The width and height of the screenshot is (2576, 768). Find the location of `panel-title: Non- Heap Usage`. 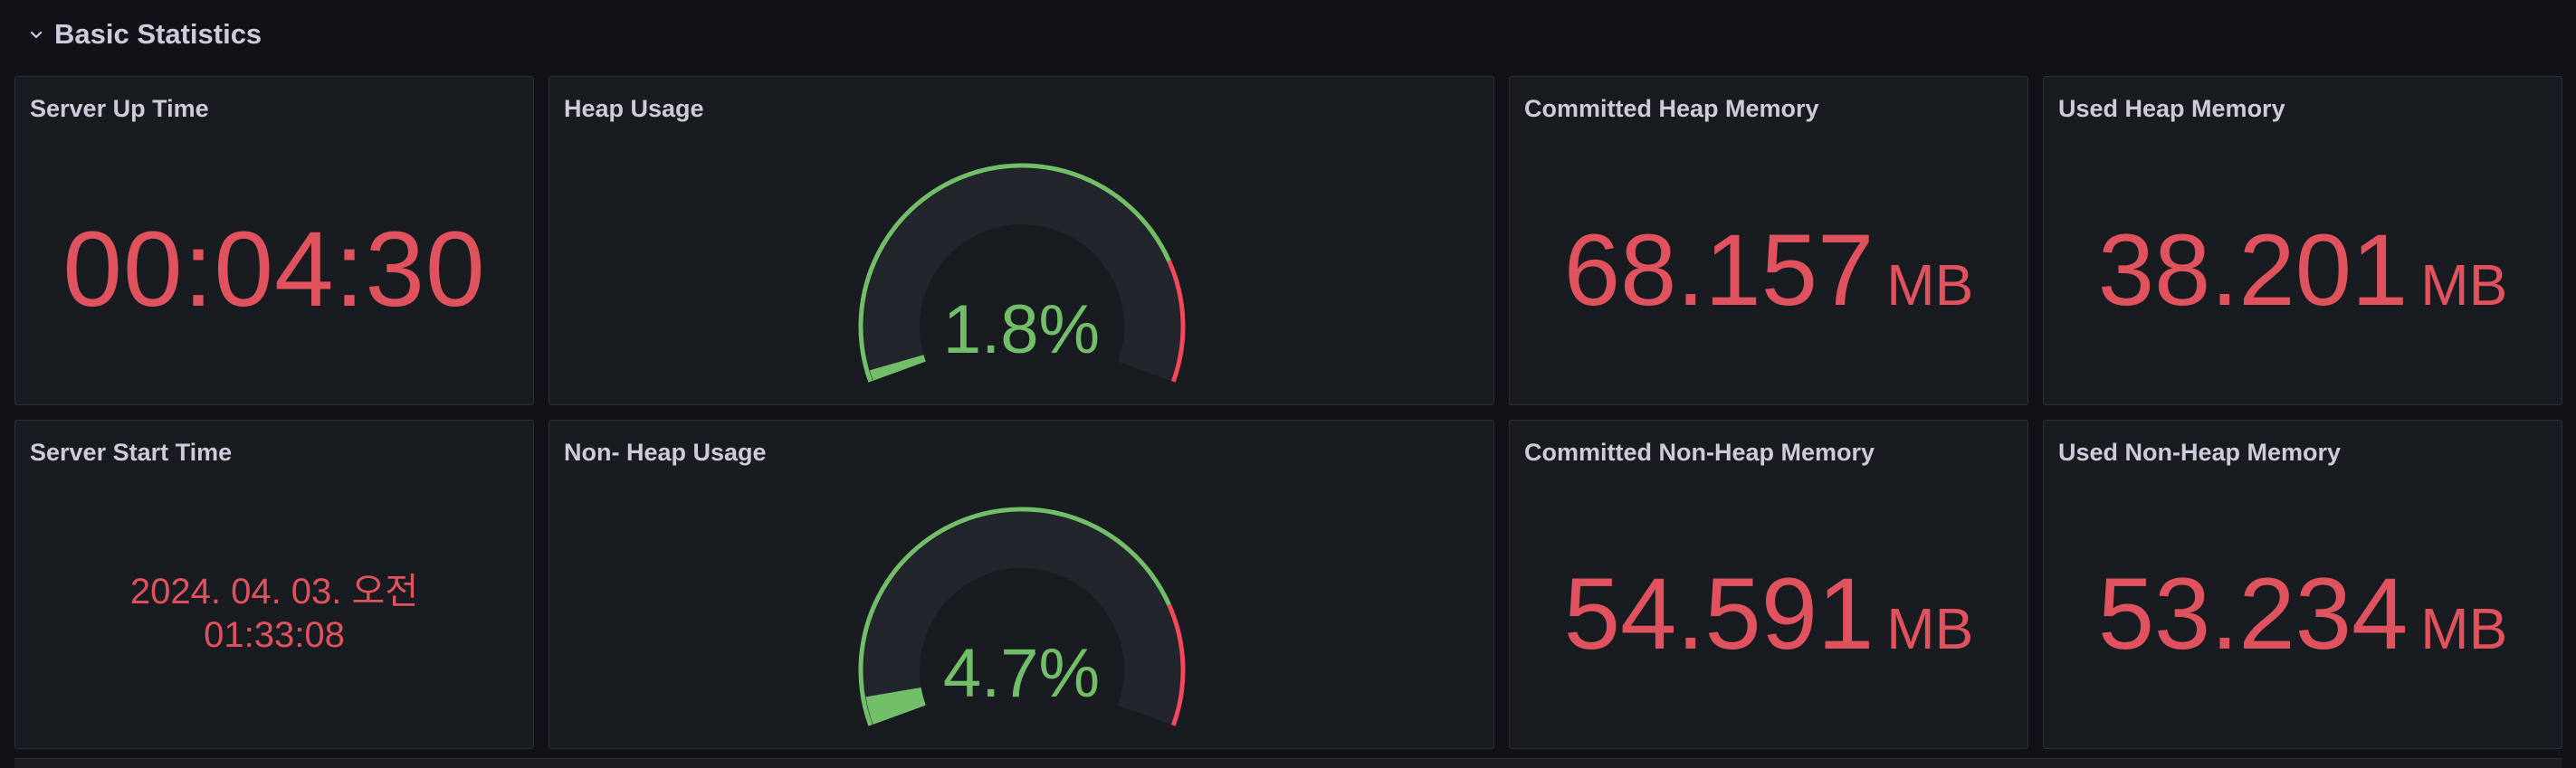

panel-title: Non- Heap Usage is located at coordinates (665, 452).